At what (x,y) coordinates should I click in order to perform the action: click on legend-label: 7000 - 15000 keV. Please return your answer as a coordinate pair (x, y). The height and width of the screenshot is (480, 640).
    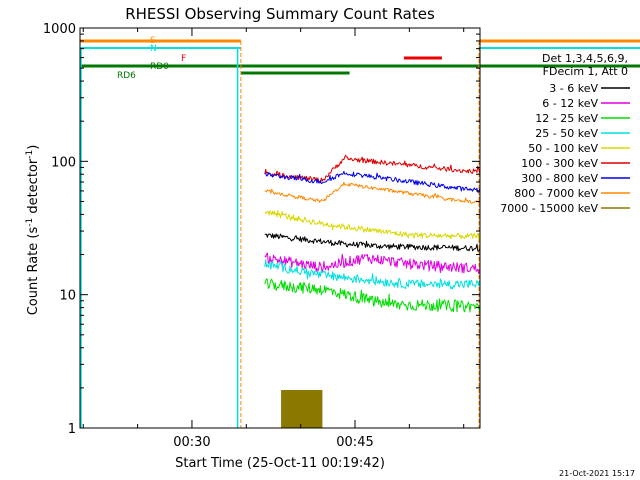
    Looking at the image, I should click on (549, 208).